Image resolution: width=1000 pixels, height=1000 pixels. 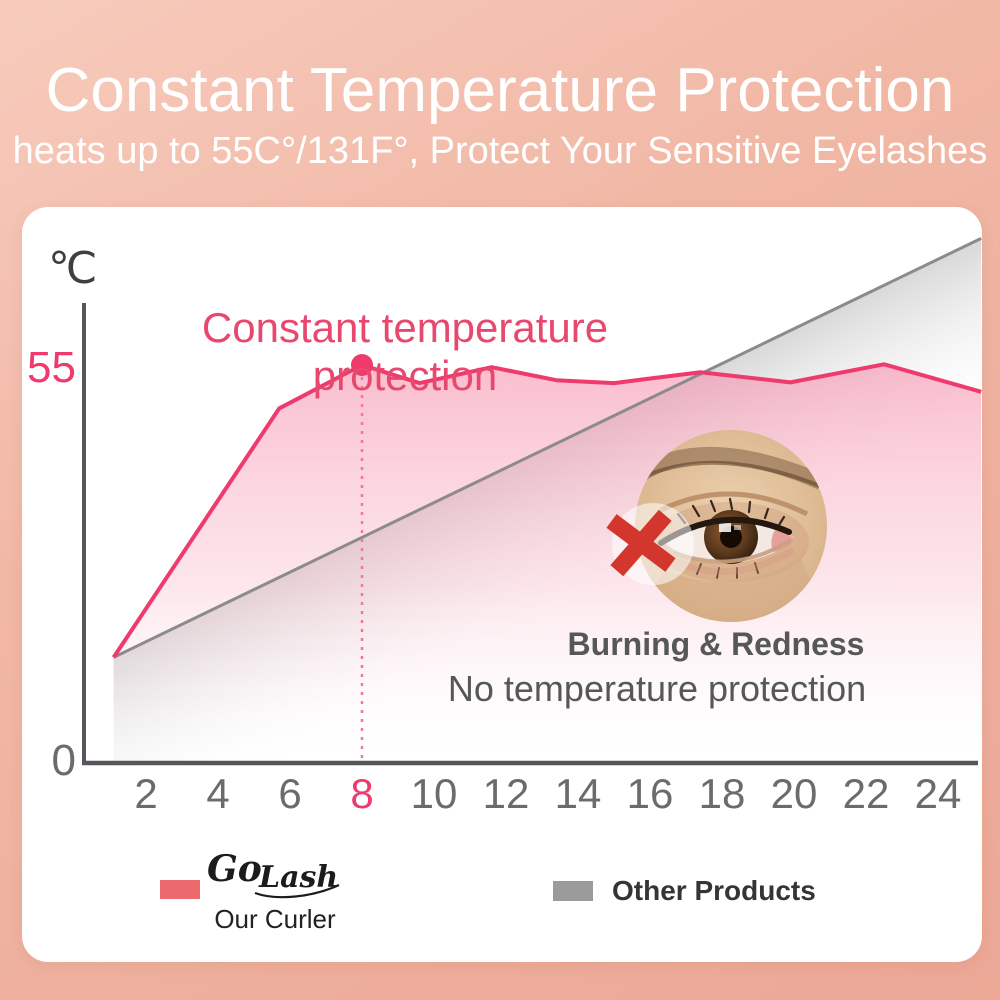 What do you see at coordinates (234, 869) in the screenshot?
I see `brand-logo-go: Go` at bounding box center [234, 869].